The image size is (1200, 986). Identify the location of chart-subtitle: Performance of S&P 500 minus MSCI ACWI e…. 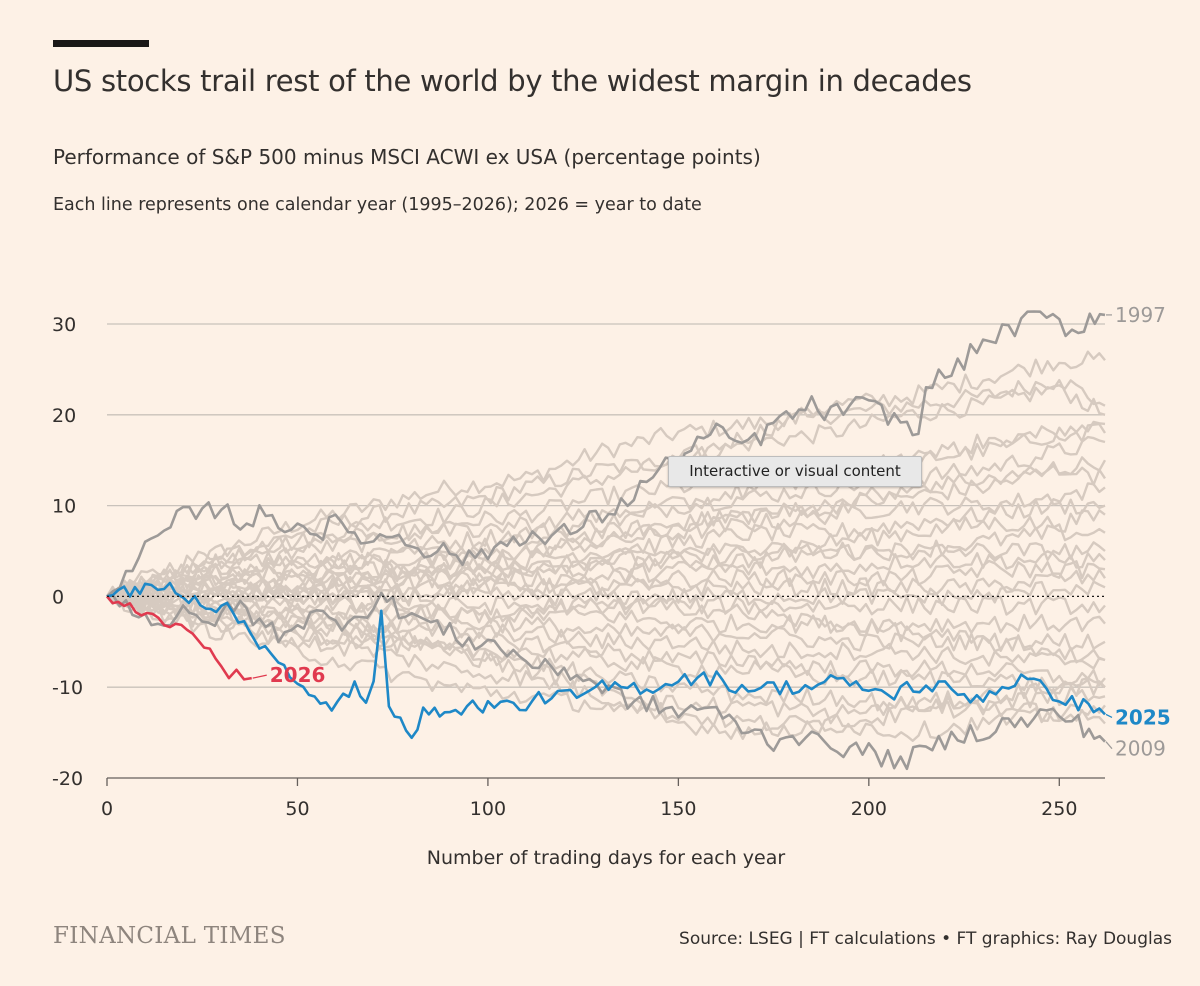
(407, 157).